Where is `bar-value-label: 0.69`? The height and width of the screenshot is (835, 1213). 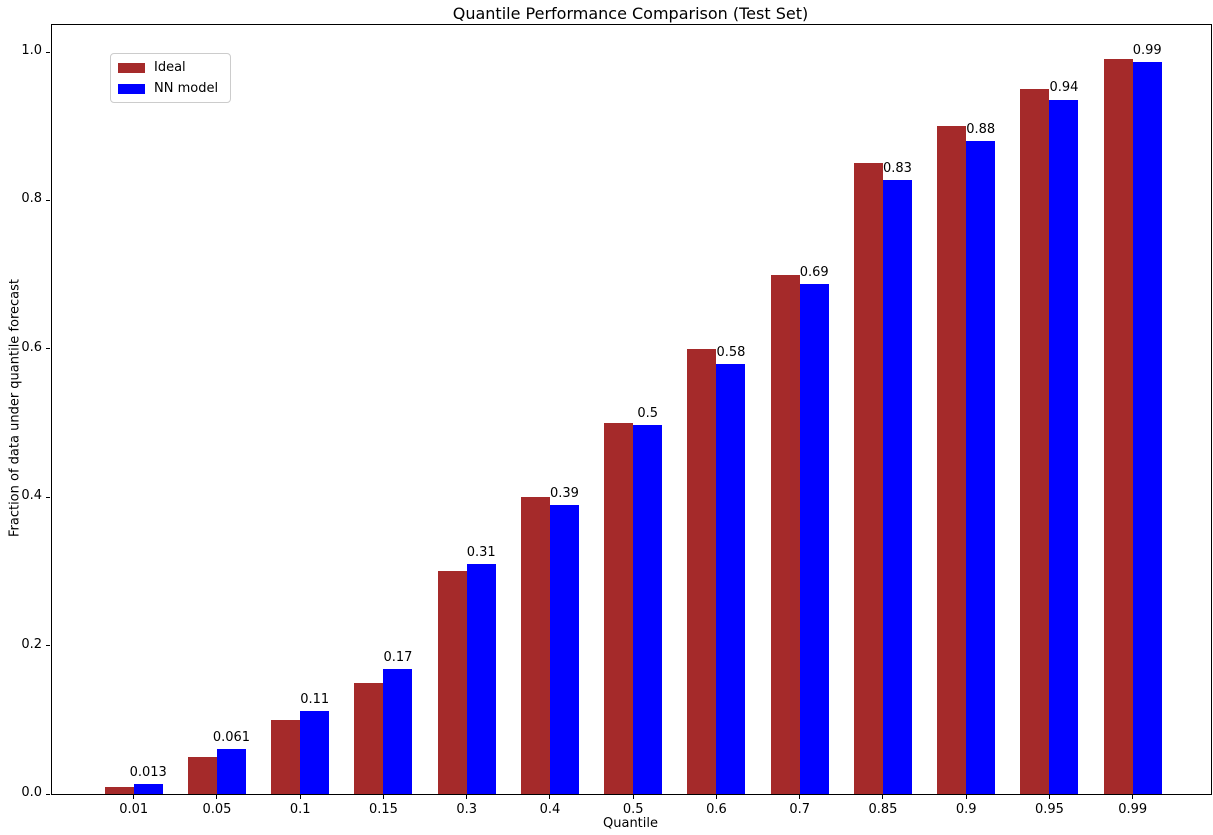 bar-value-label: 0.69 is located at coordinates (814, 272).